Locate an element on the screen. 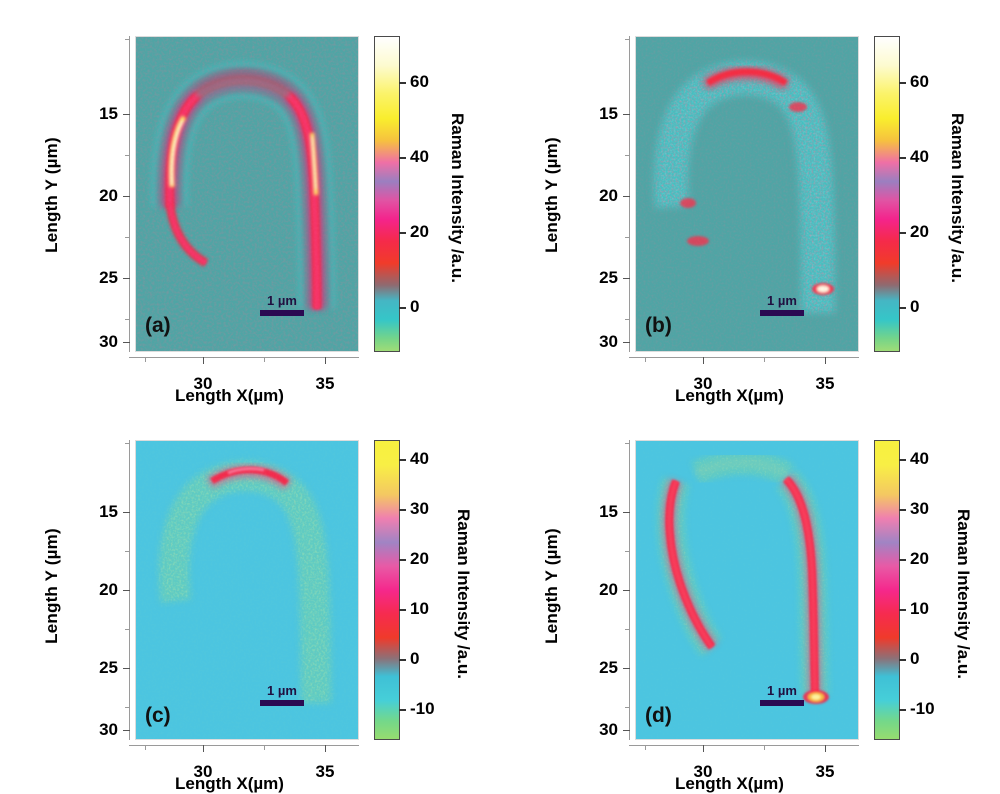 Image resolution: width=1000 pixels, height=794 pixels. panel-b-xaxis is located at coordinates (744, 357).